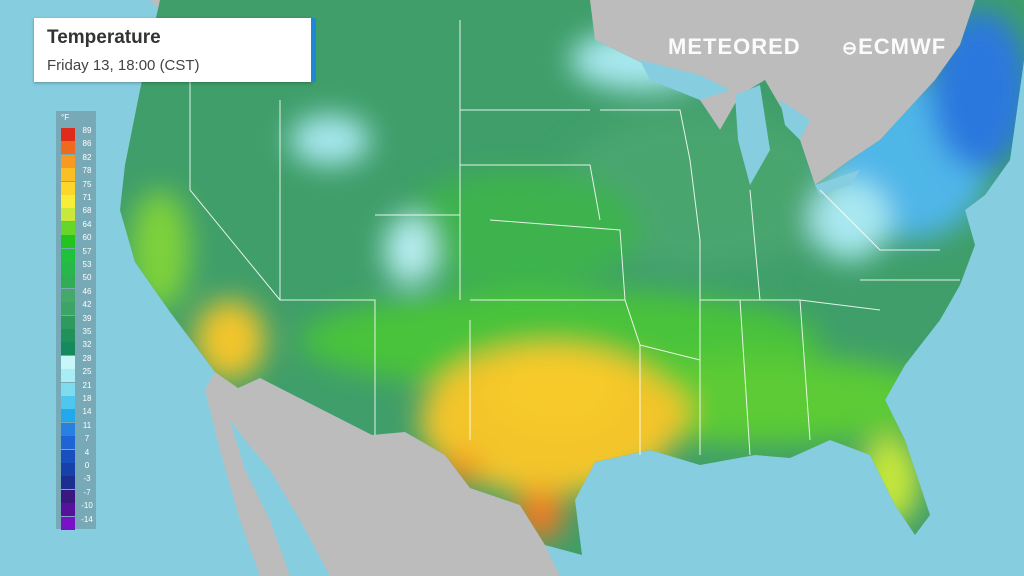  What do you see at coordinates (894, 46) in the screenshot?
I see `ecmwf-logo: ⊖ECMWF` at bounding box center [894, 46].